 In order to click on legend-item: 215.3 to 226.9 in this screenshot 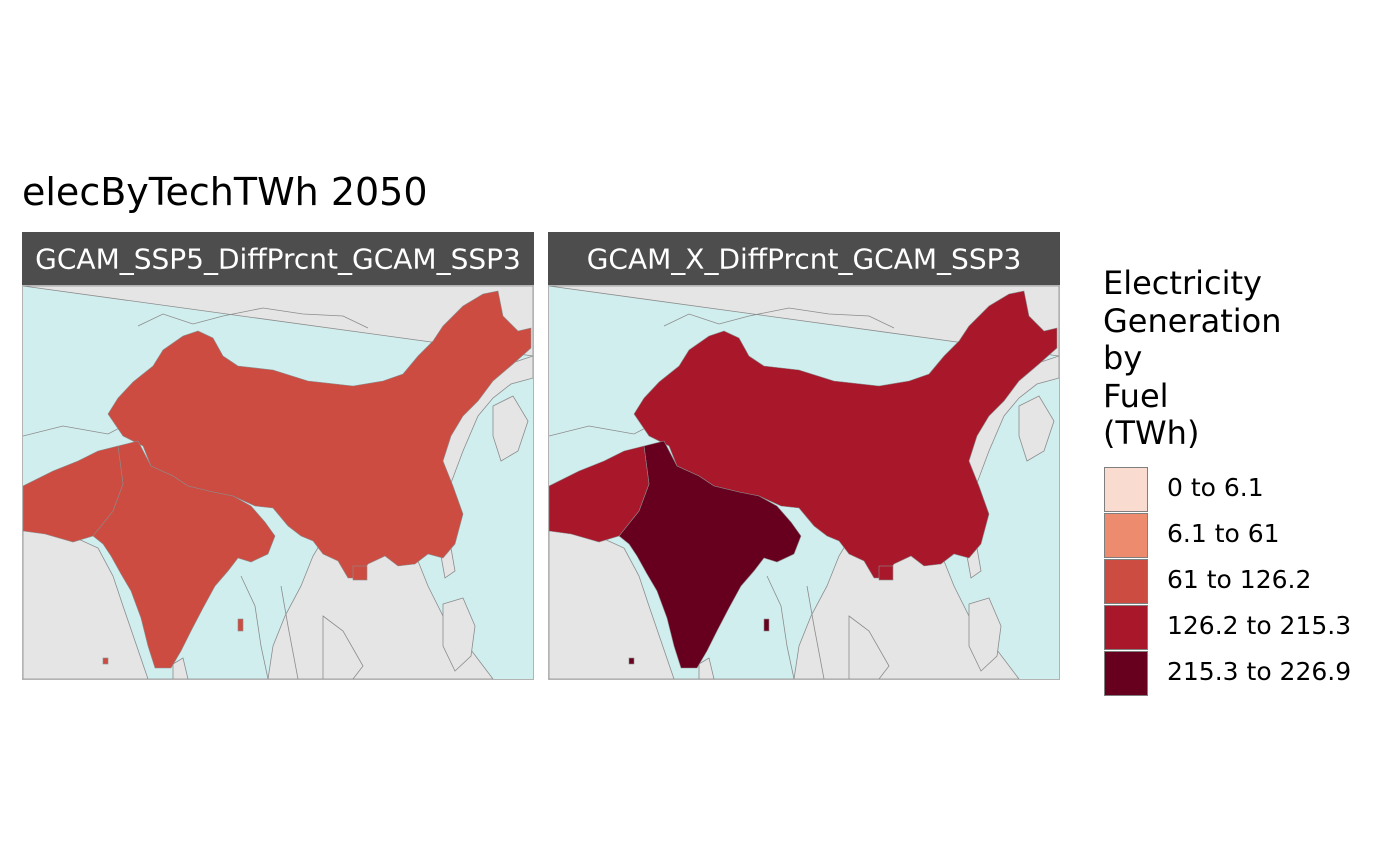, I will do `click(1227, 673)`.